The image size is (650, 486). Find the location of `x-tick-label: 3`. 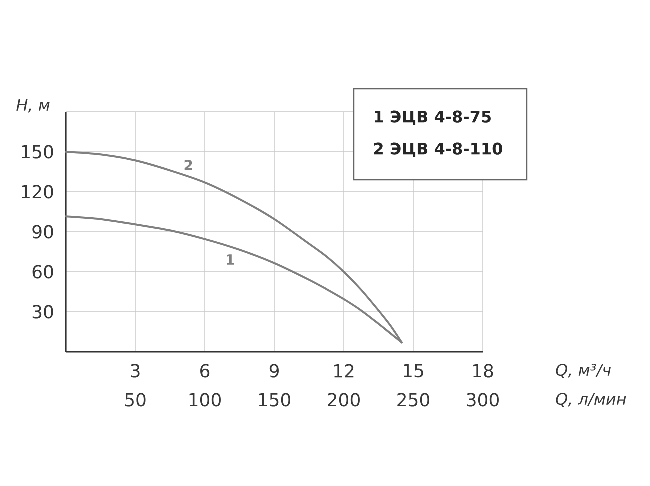

x-tick-label: 3 is located at coordinates (135, 371).